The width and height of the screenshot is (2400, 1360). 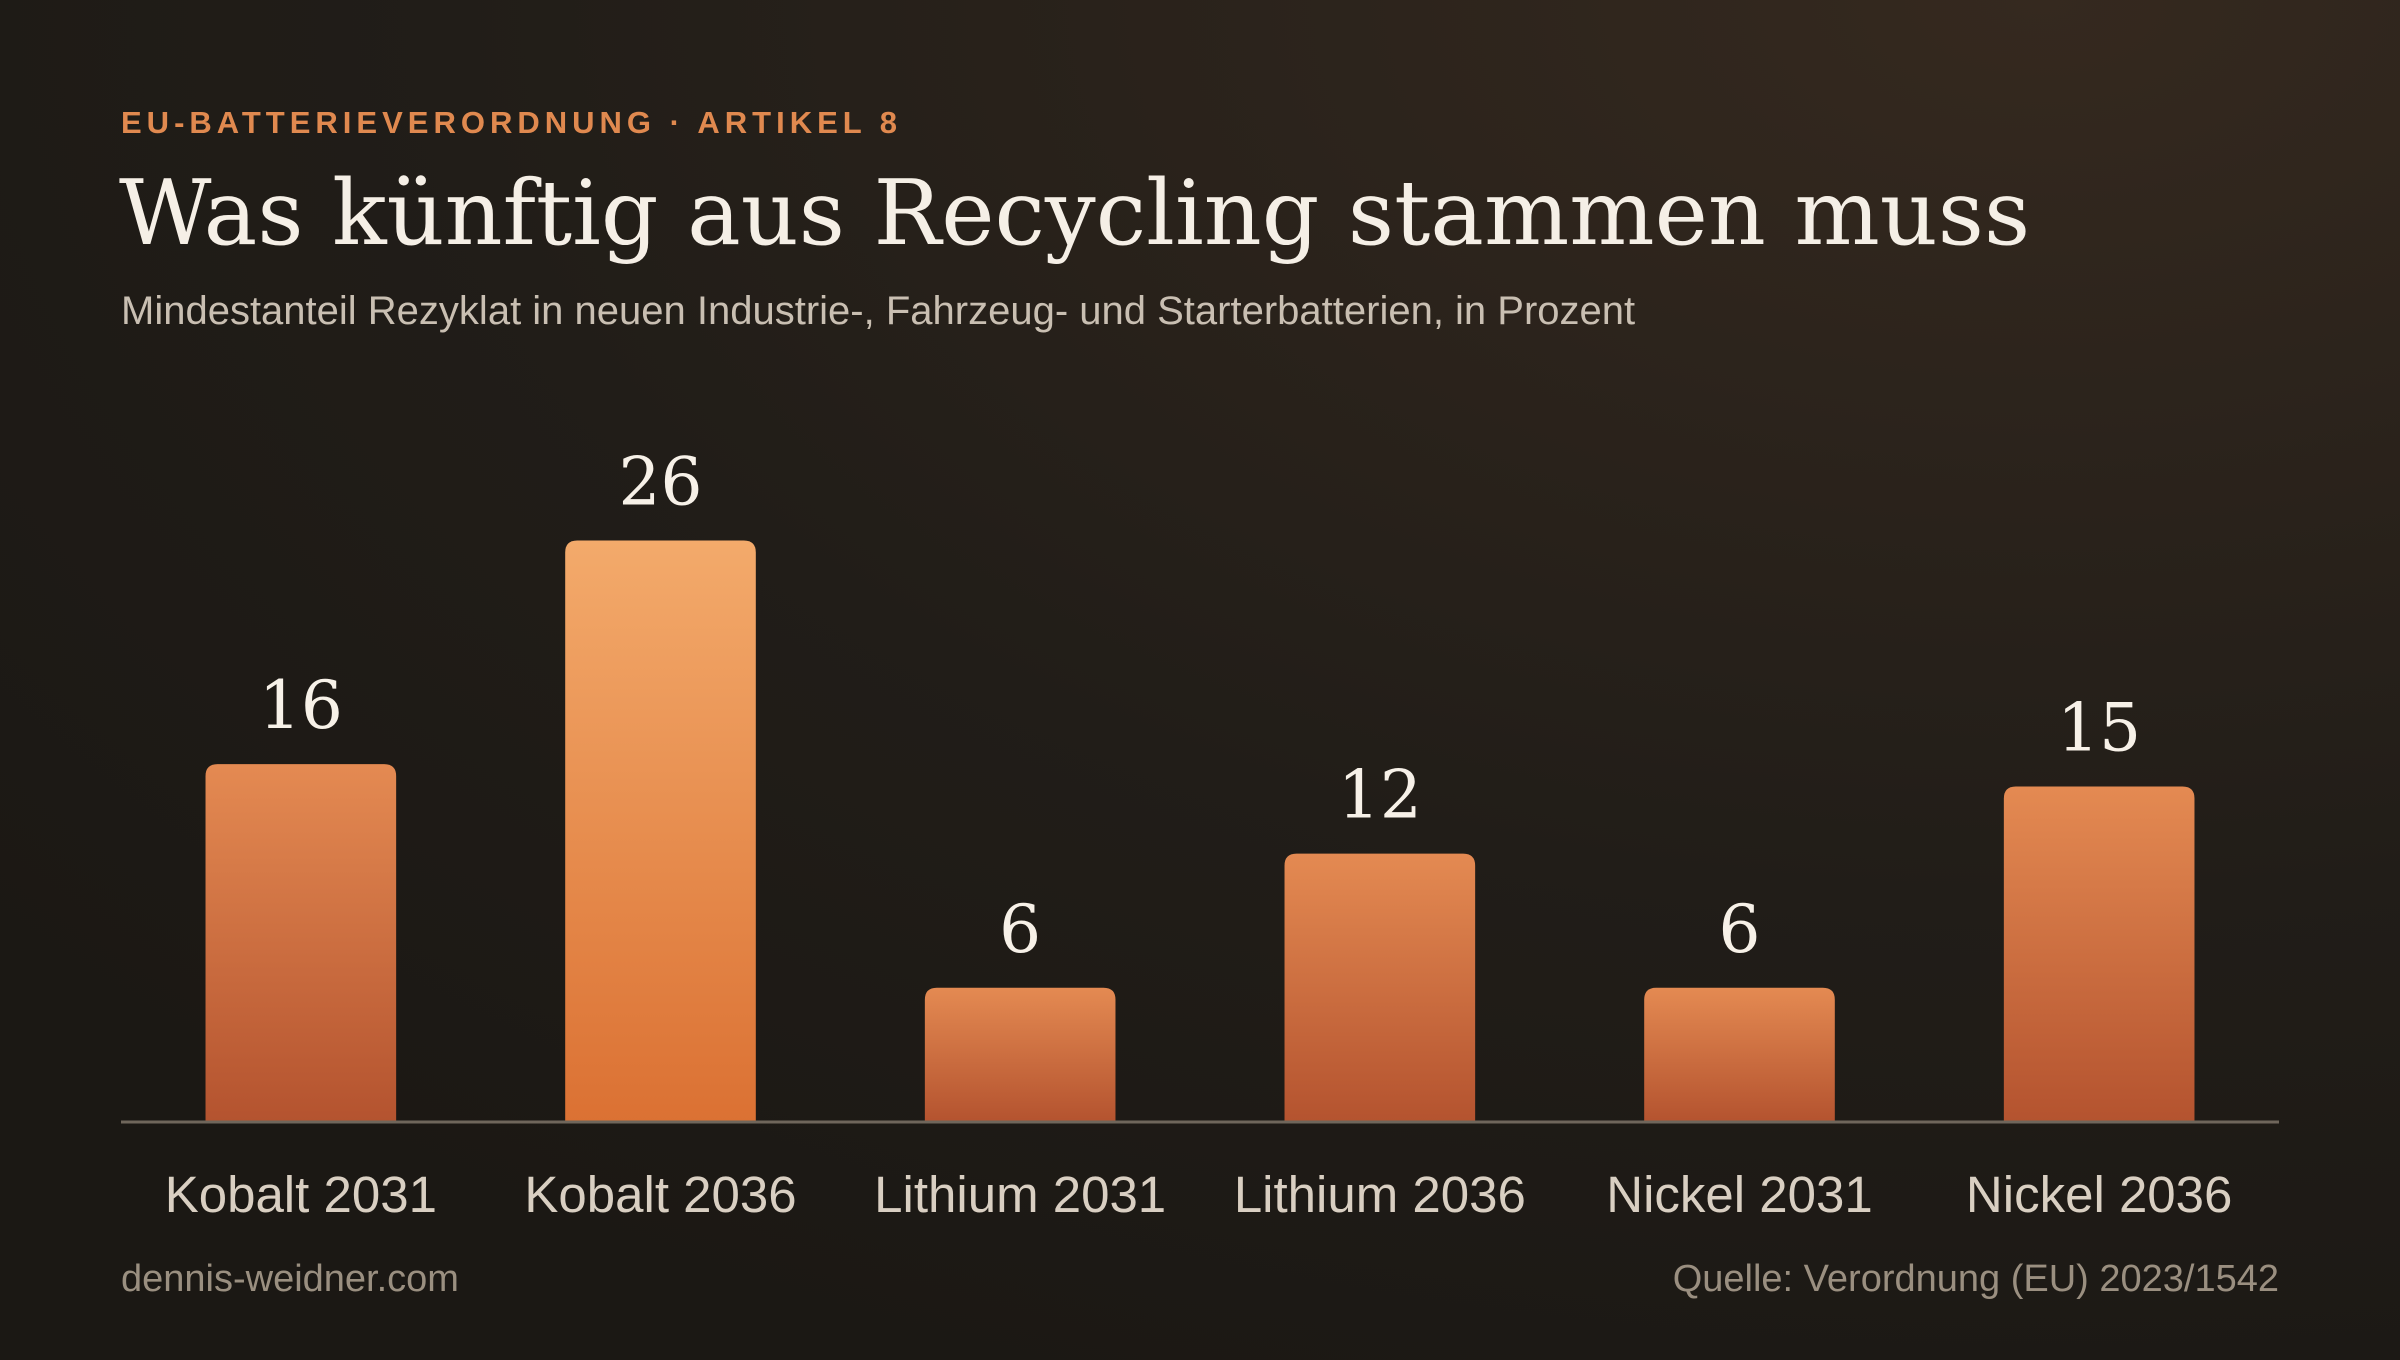 What do you see at coordinates (511, 122) in the screenshot?
I see `eyebrow: EU-BATTERIEVERORDNUNG · ARTIKEL 8` at bounding box center [511, 122].